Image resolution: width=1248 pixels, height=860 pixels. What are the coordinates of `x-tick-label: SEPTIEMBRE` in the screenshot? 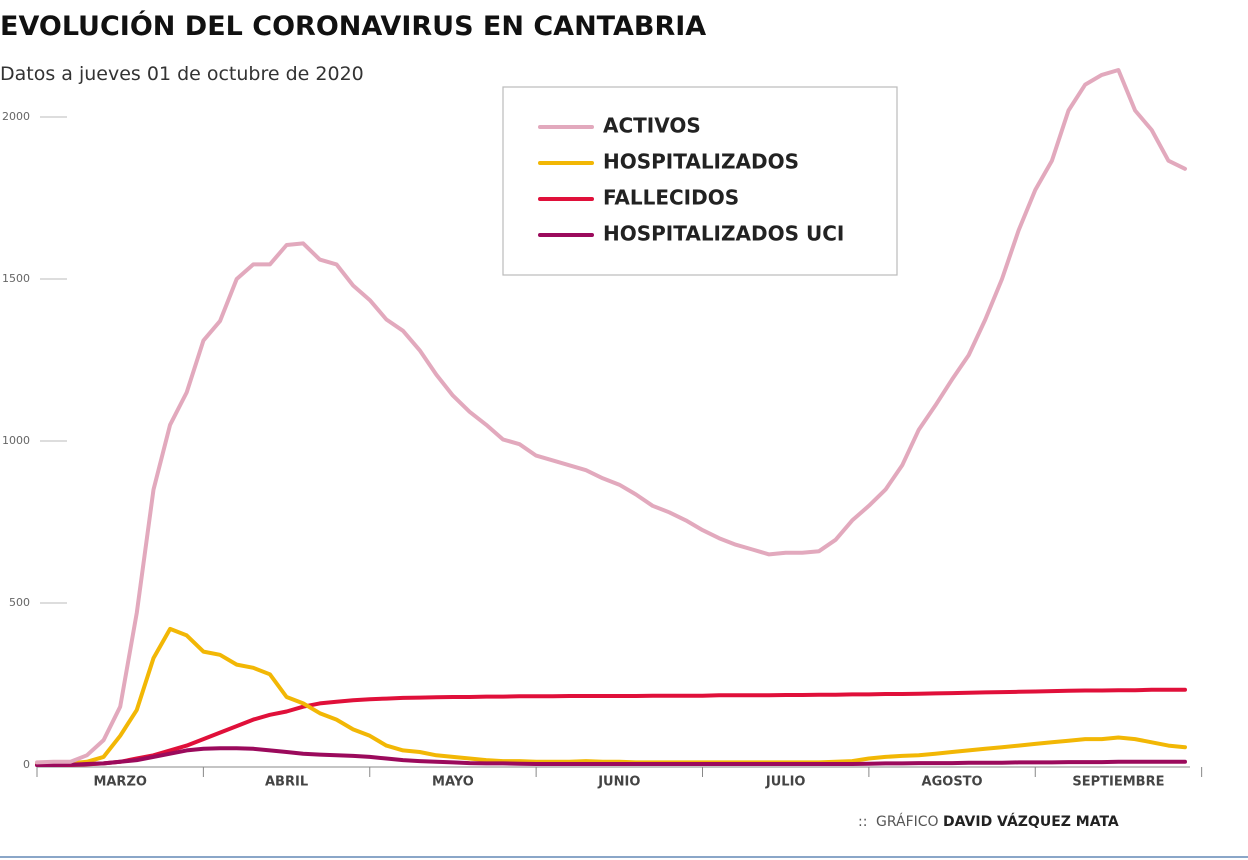 It's located at (1118, 782).